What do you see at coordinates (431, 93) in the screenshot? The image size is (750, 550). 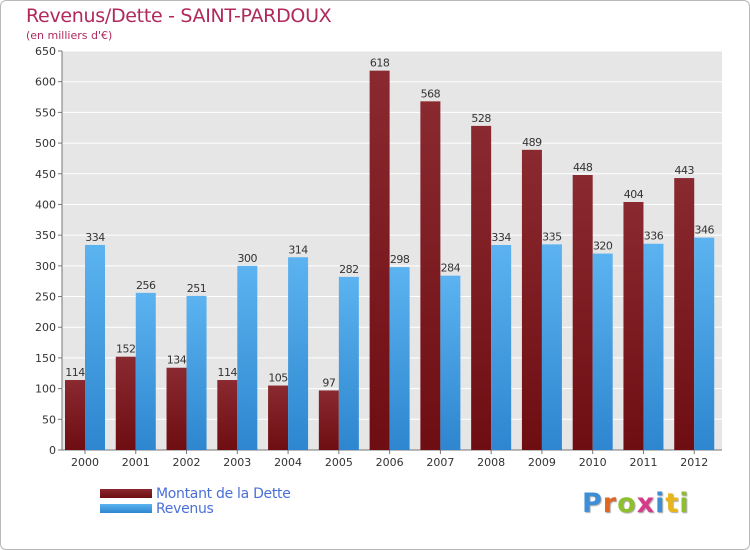 I see `data-label-dette: 568` at bounding box center [431, 93].